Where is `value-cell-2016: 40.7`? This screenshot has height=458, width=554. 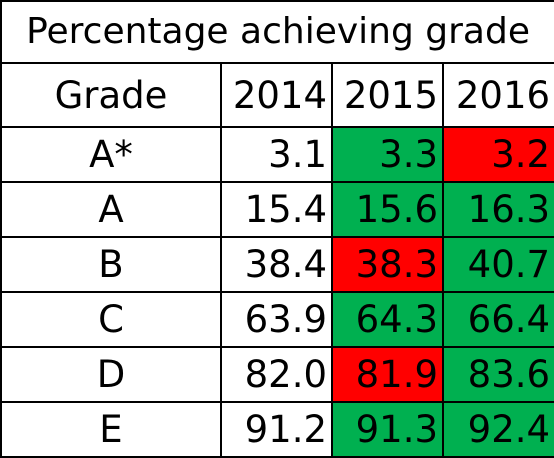
value-cell-2016: 40.7 is located at coordinates (497, 264).